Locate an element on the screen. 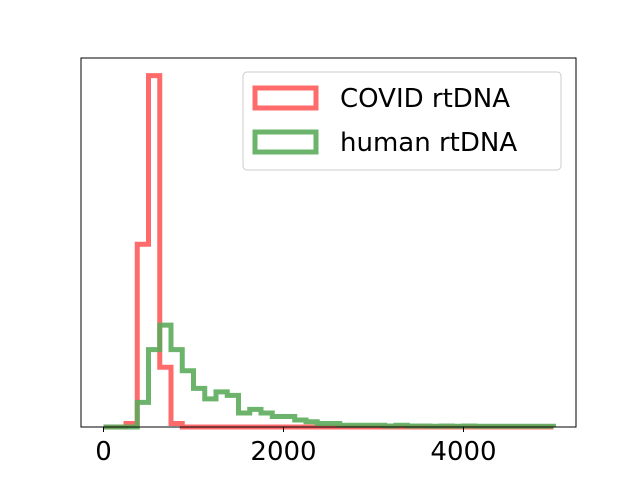 This screenshot has height=480, width=640. x-tick-label: 4000 is located at coordinates (463, 452).